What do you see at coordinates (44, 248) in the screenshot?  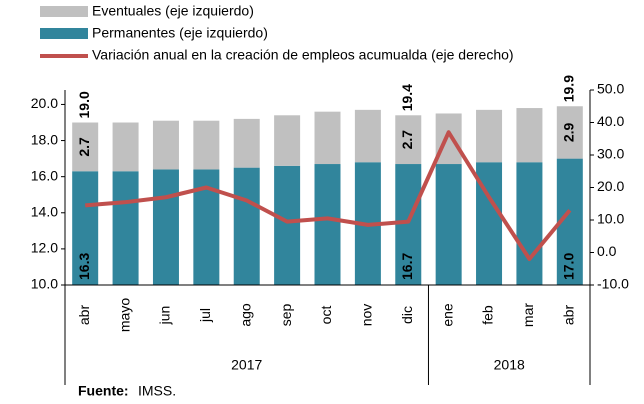 I see `y-tick-label: 12.0` at bounding box center [44, 248].